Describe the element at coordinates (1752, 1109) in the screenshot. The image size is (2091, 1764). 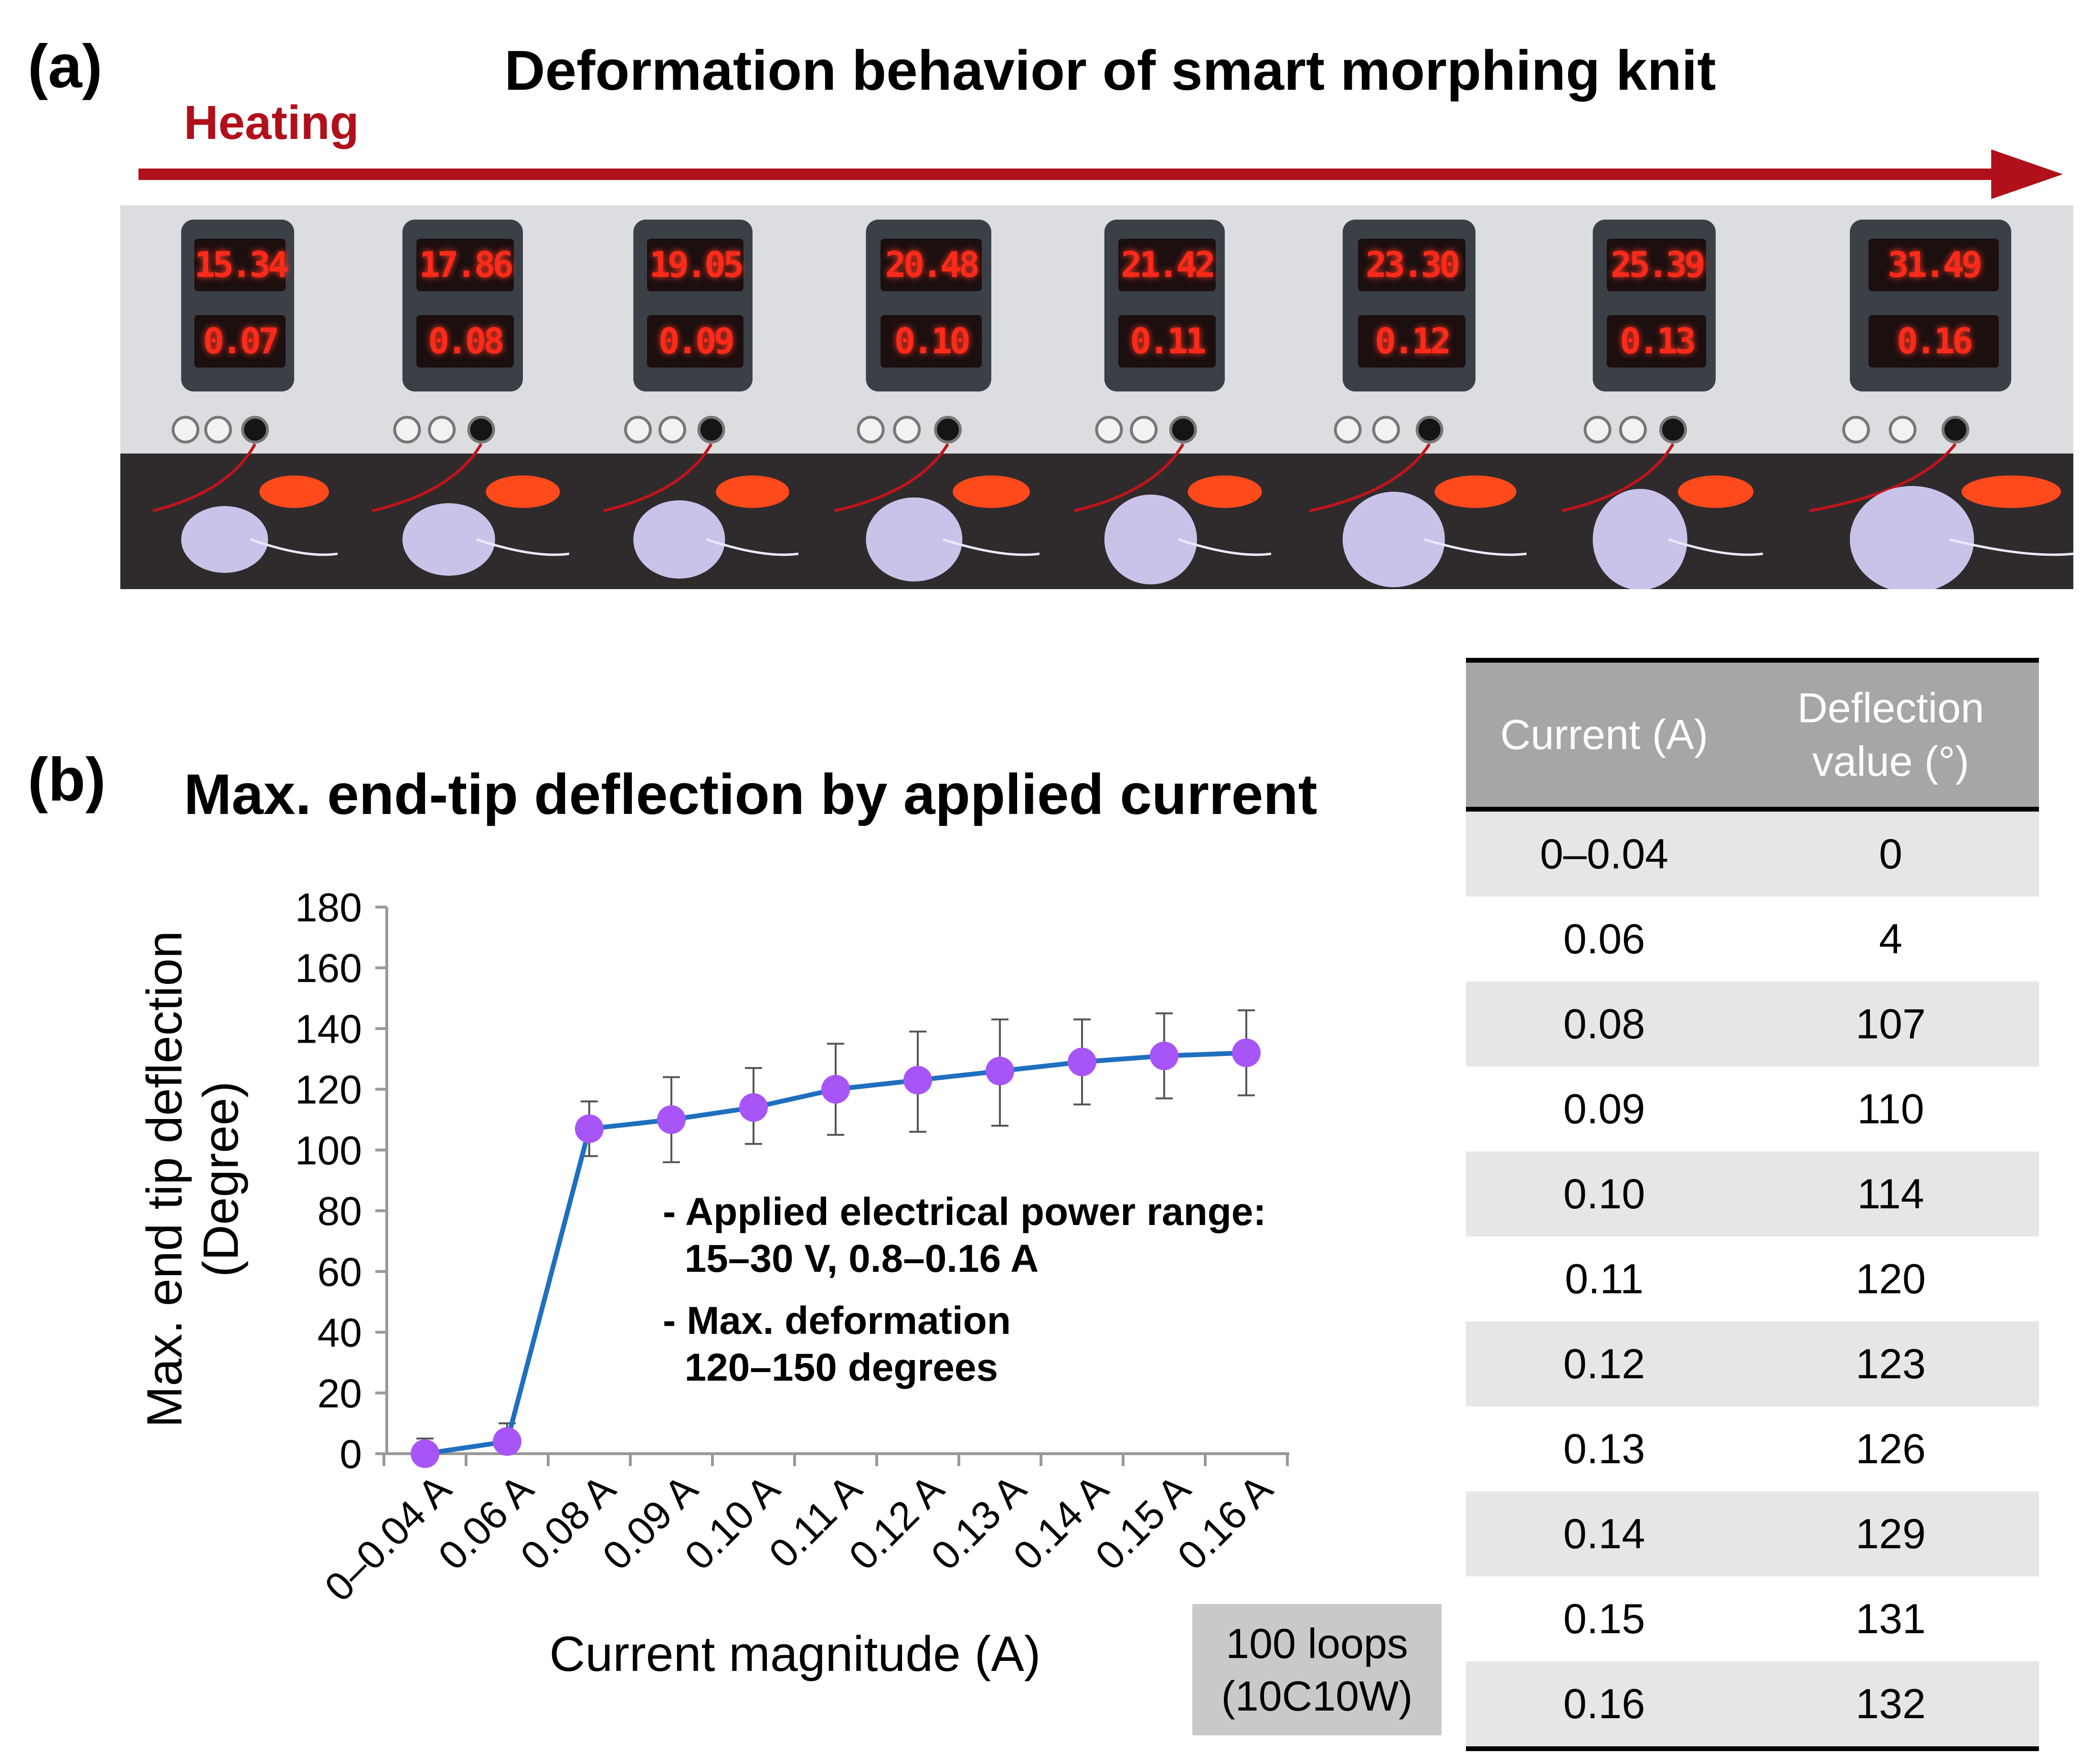
I see `table-row: 0.09 110` at that location.